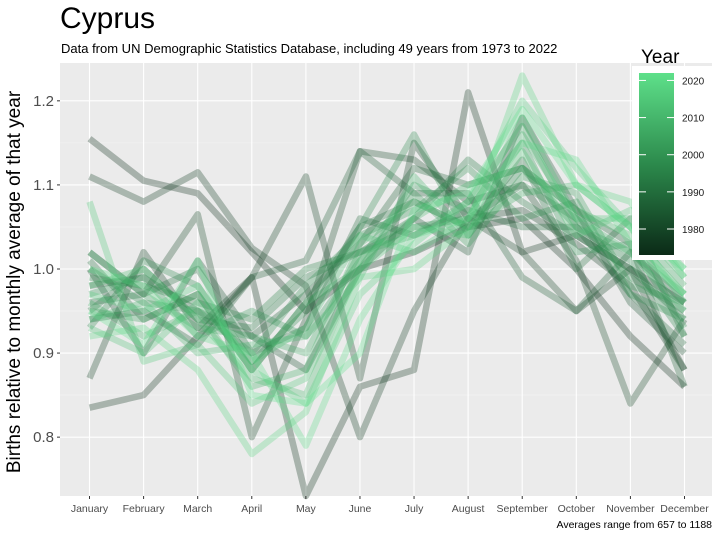 This screenshot has width=720, height=540. What do you see at coordinates (656, 164) in the screenshot?
I see `colorbar` at bounding box center [656, 164].